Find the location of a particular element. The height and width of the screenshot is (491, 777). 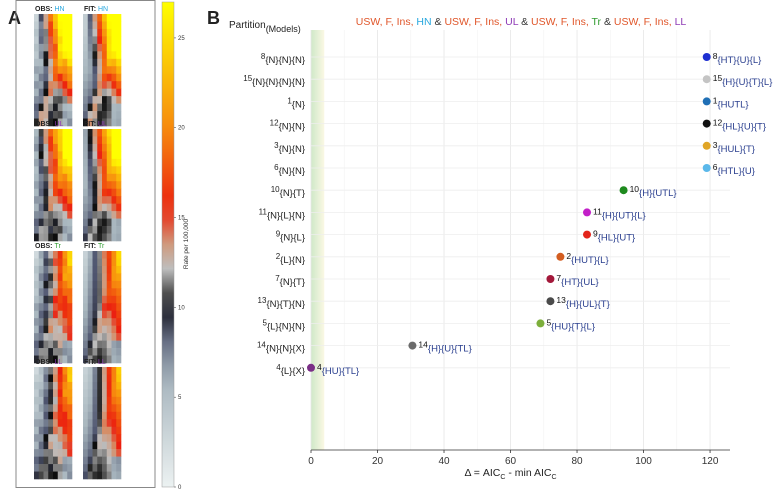

aic-threshold-band is located at coordinates (318, 240).